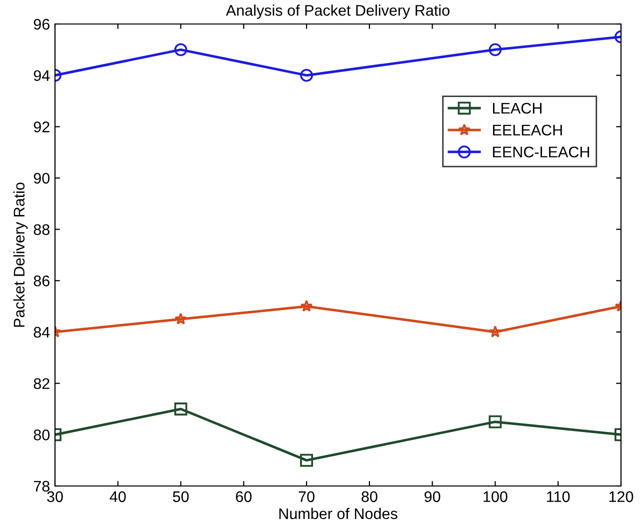 The height and width of the screenshot is (528, 641). What do you see at coordinates (306, 496) in the screenshot?
I see `x-tick-label: 70` at bounding box center [306, 496].